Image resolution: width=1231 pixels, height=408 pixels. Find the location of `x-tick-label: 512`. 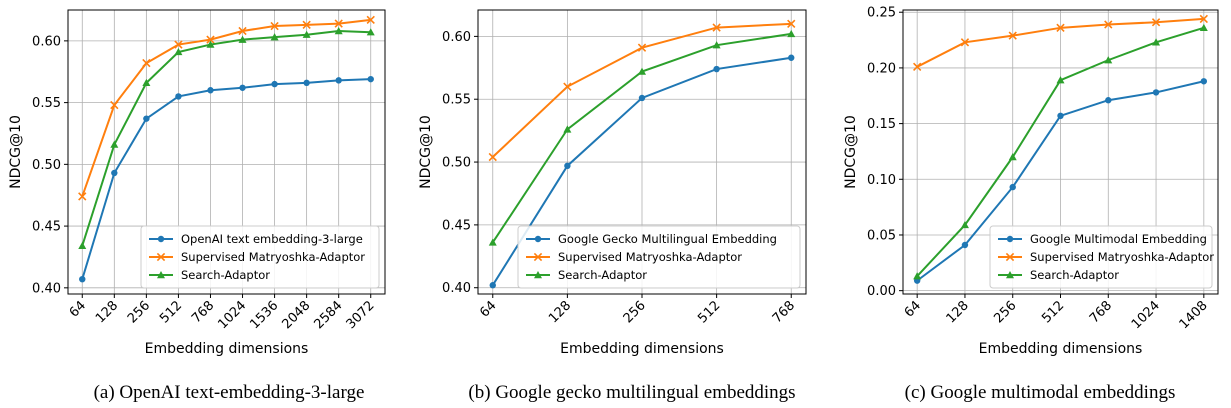

x-tick-label: 512 is located at coordinates (709, 312).